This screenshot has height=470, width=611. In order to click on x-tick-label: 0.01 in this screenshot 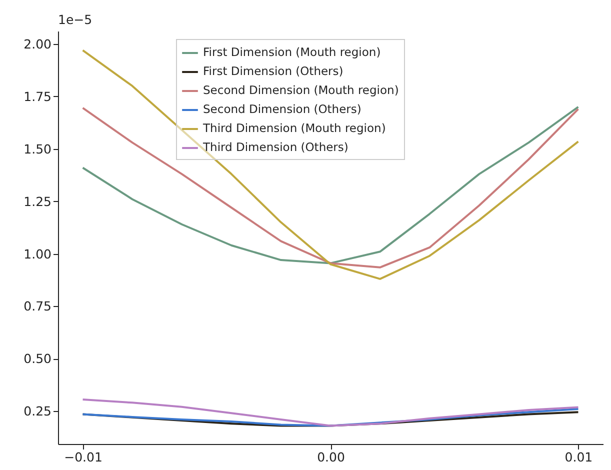, I will do `click(578, 457)`.